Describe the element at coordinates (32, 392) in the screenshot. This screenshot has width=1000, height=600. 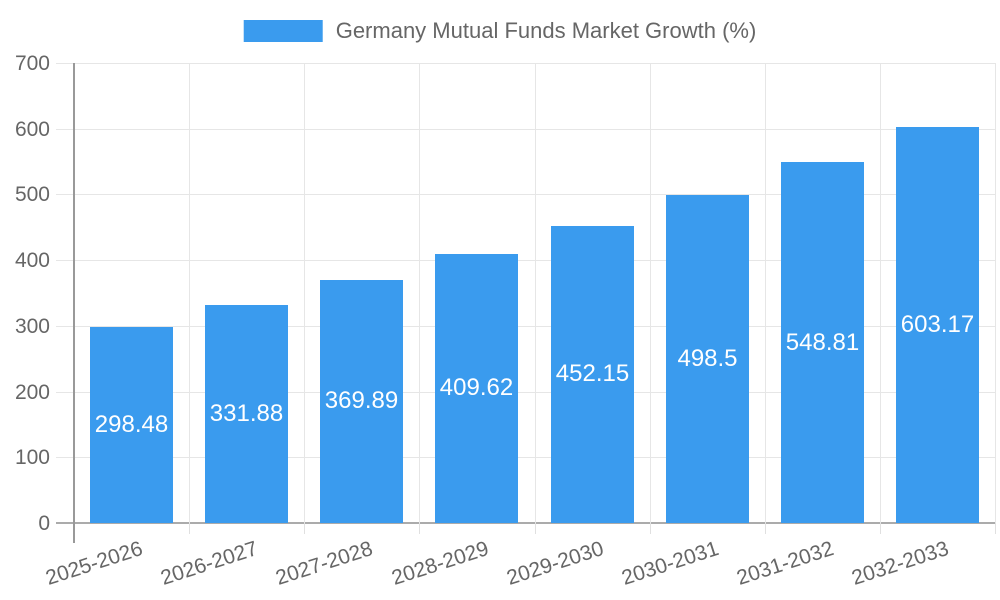
I see `y-axis-tick-label: 200` at that location.